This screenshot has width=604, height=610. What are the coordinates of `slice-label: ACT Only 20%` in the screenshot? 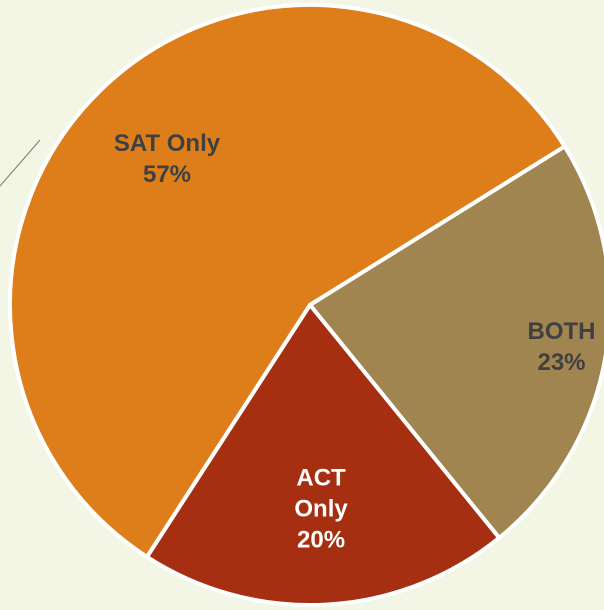 It's located at (321, 508).